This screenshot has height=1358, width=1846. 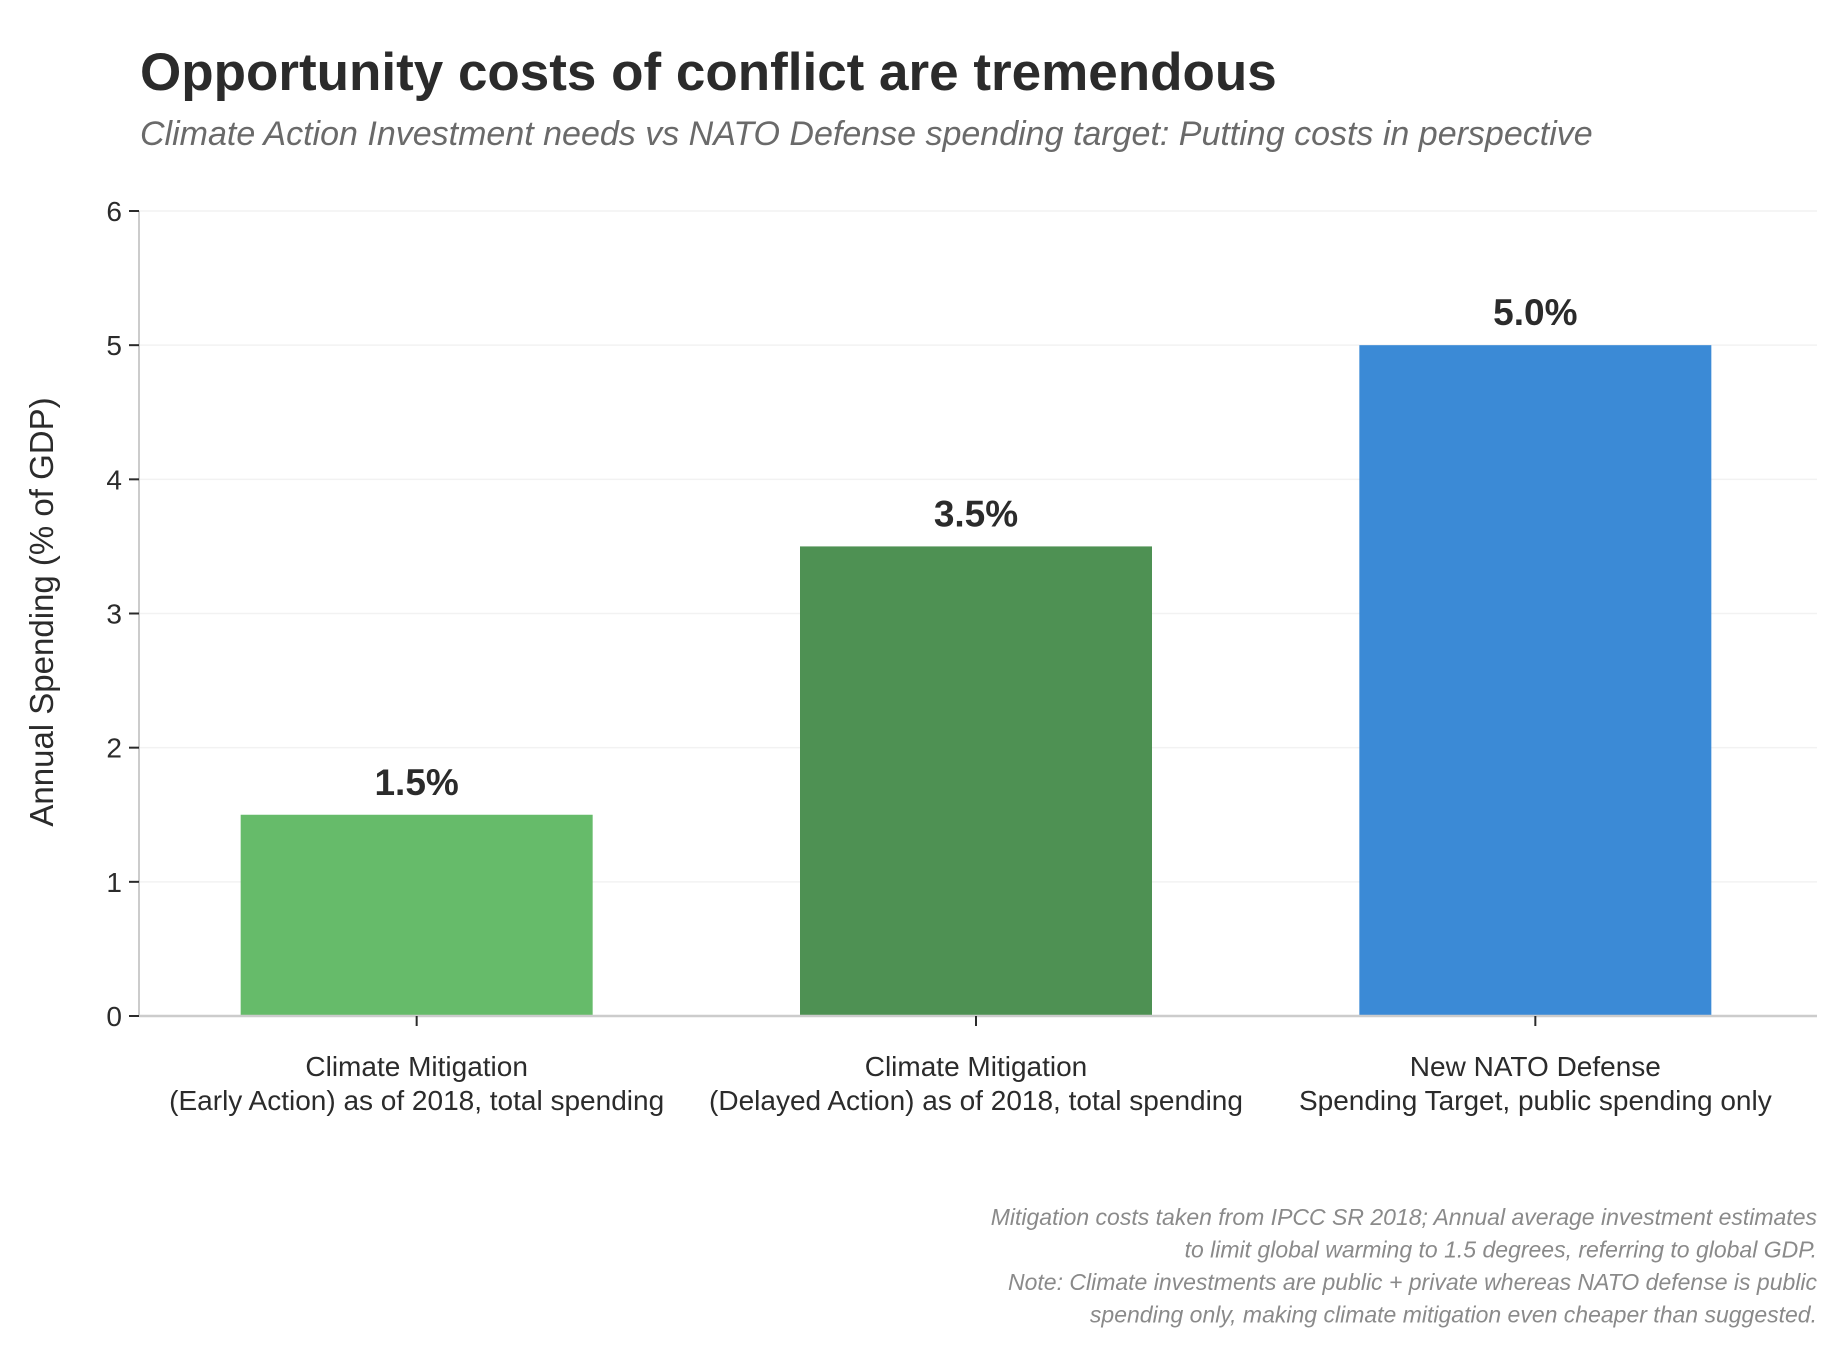 I want to click on y-axis-ticks: 0 1 2 3 4 5 6, so click(x=122, y=614).